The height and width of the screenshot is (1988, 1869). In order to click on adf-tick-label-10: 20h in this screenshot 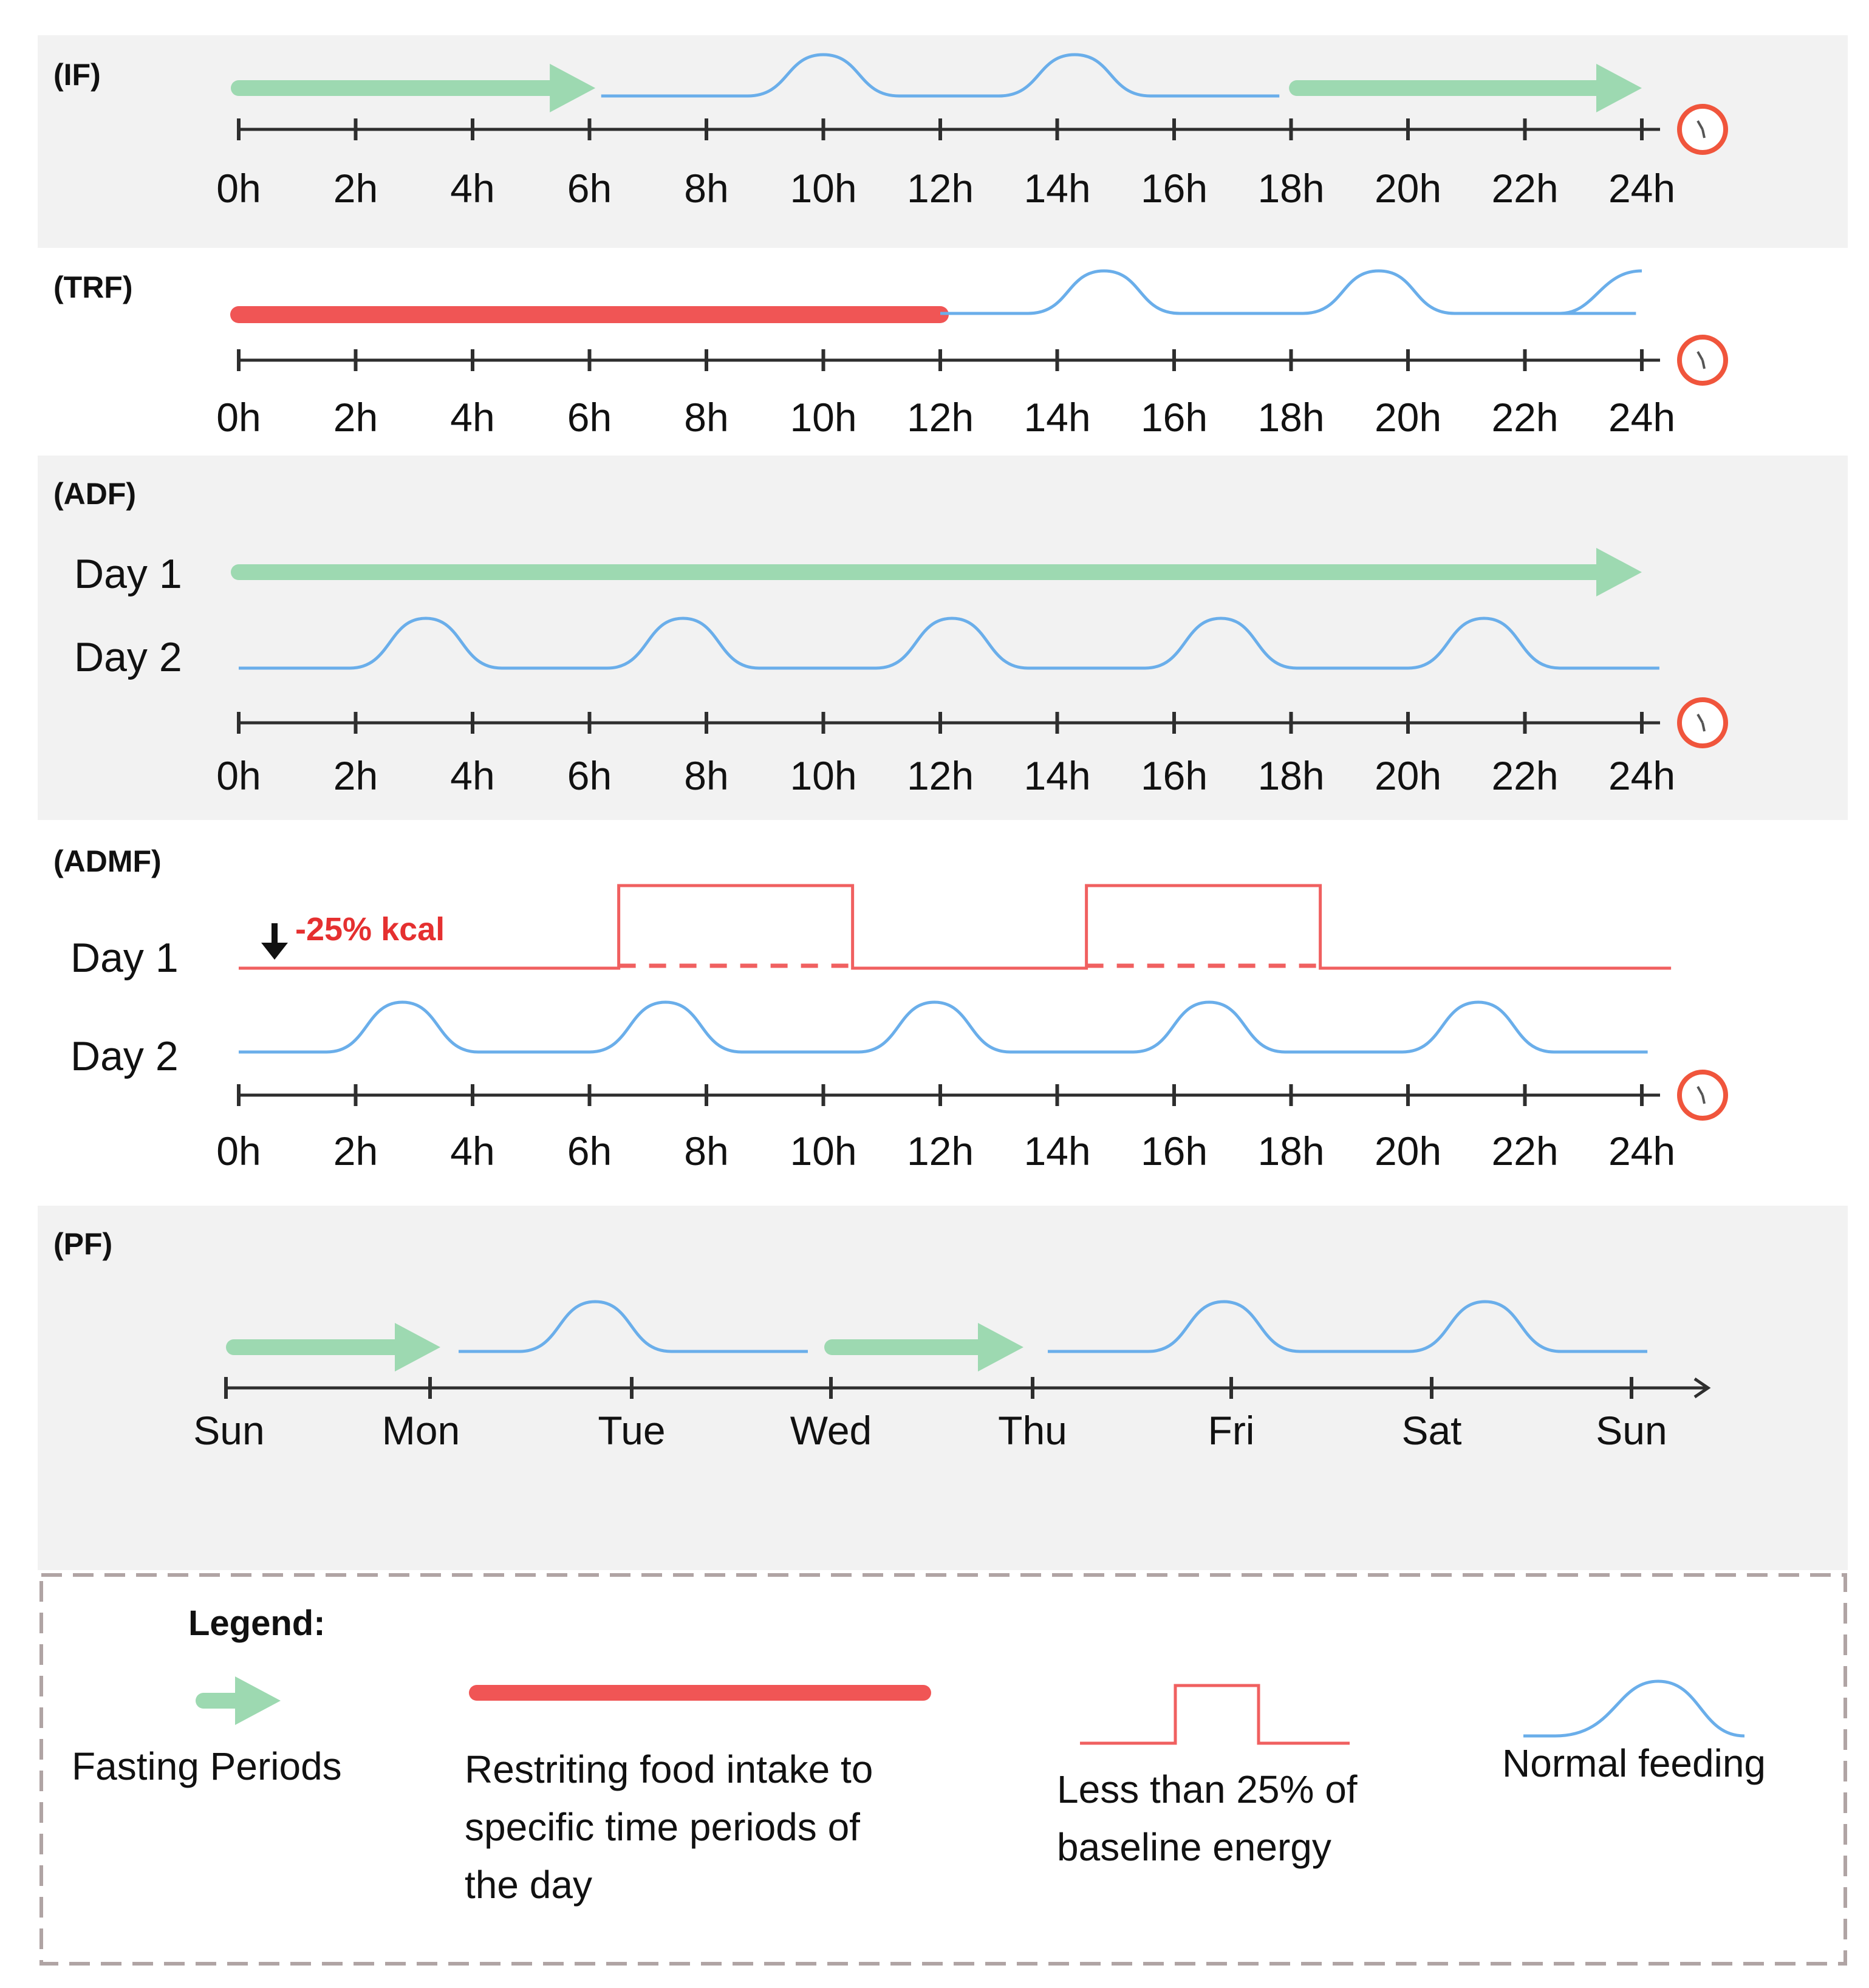, I will do `click(1408, 775)`.